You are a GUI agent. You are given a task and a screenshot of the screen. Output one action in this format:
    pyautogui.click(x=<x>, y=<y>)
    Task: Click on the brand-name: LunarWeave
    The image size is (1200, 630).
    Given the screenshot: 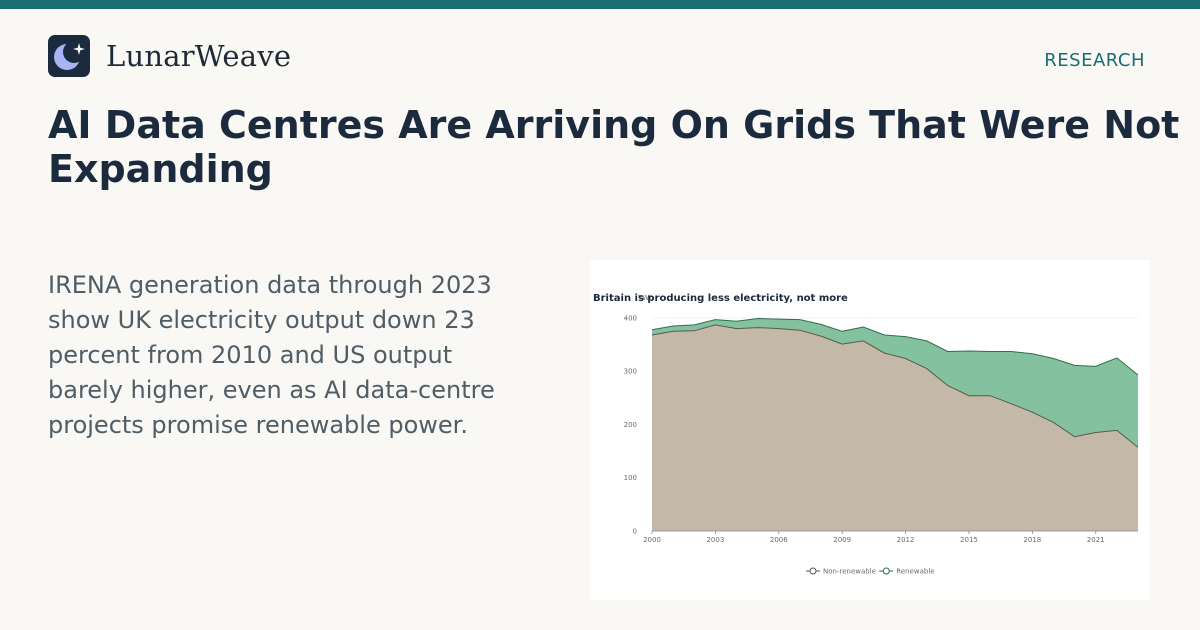 What is the action you would take?
    pyautogui.click(x=199, y=56)
    